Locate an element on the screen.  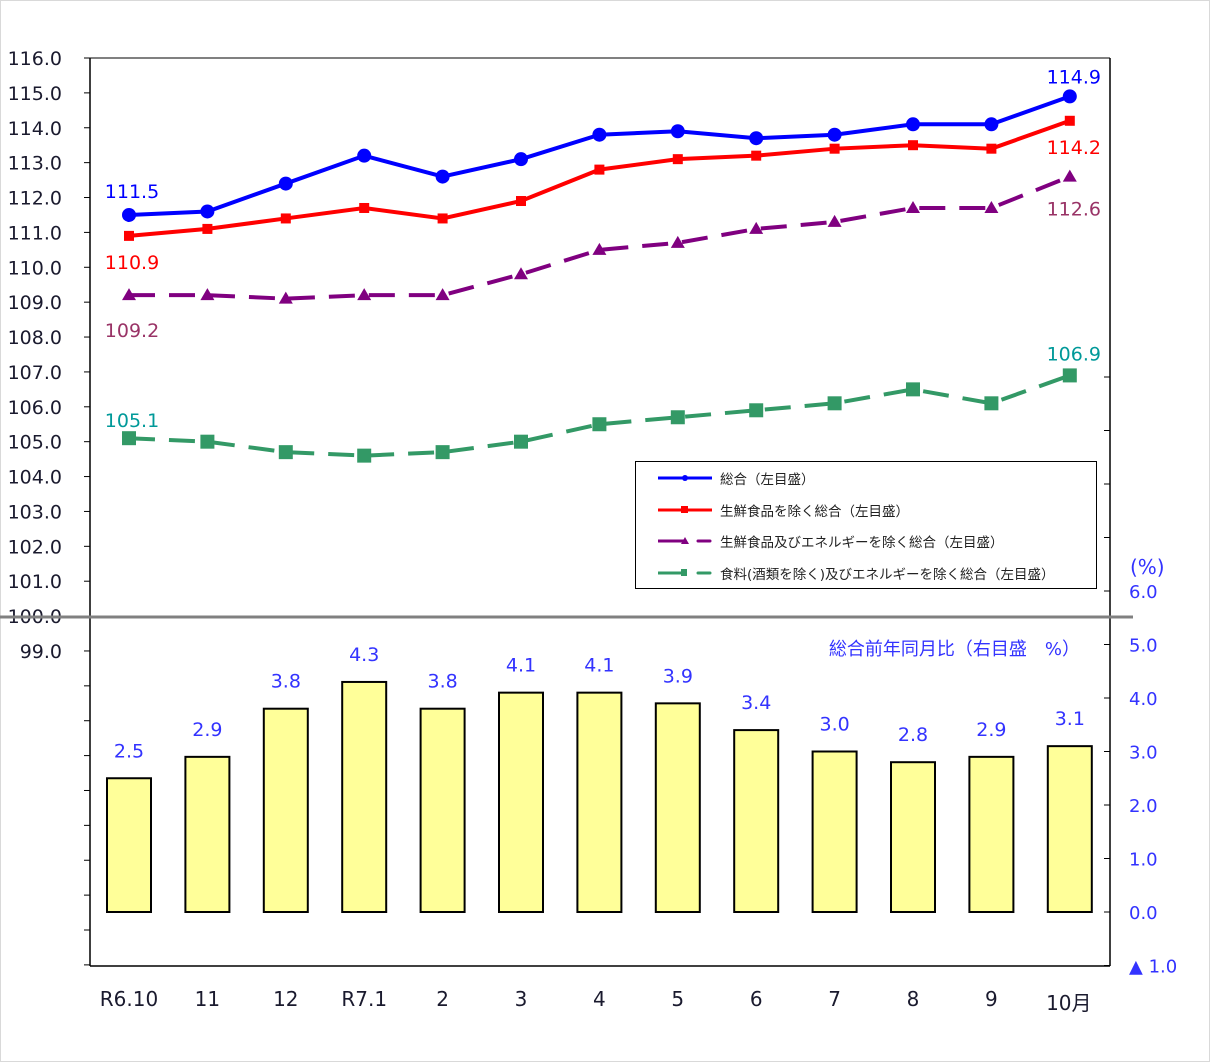
legend-item-food-energy: 食料(酒類を除く)及びエネルギーを除く総合（左目盛） is located at coordinates (855, 573).